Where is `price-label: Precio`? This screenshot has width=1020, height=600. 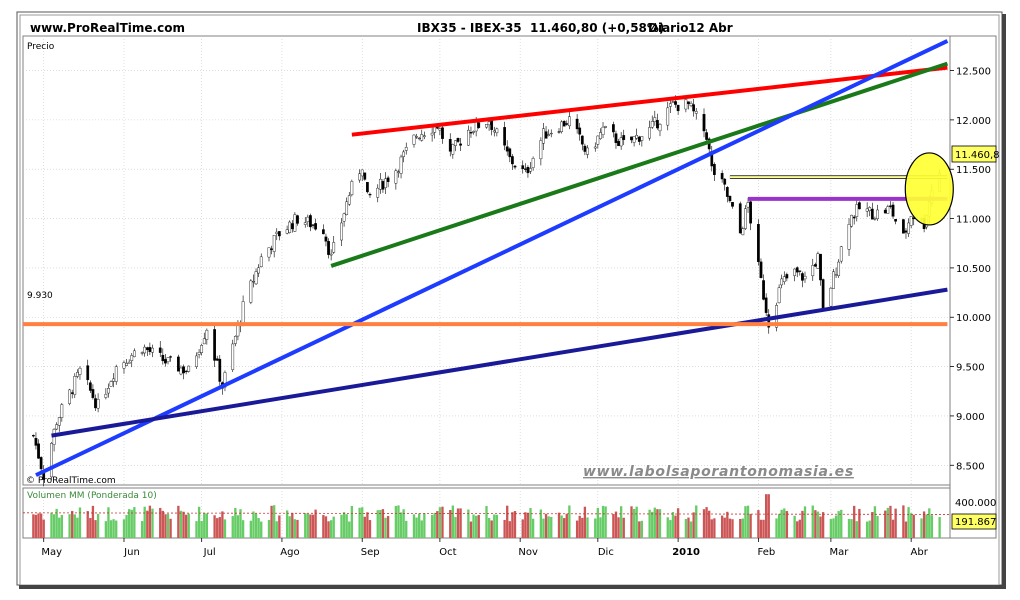 price-label: Precio is located at coordinates (41, 47).